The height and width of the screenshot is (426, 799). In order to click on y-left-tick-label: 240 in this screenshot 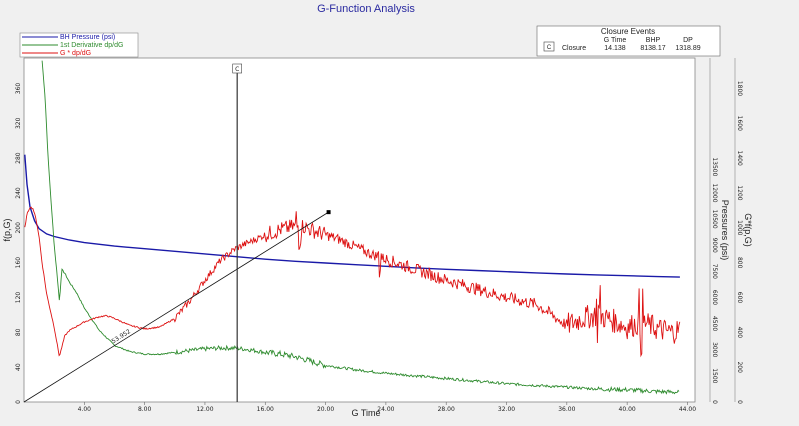, I will do `click(18, 193)`.